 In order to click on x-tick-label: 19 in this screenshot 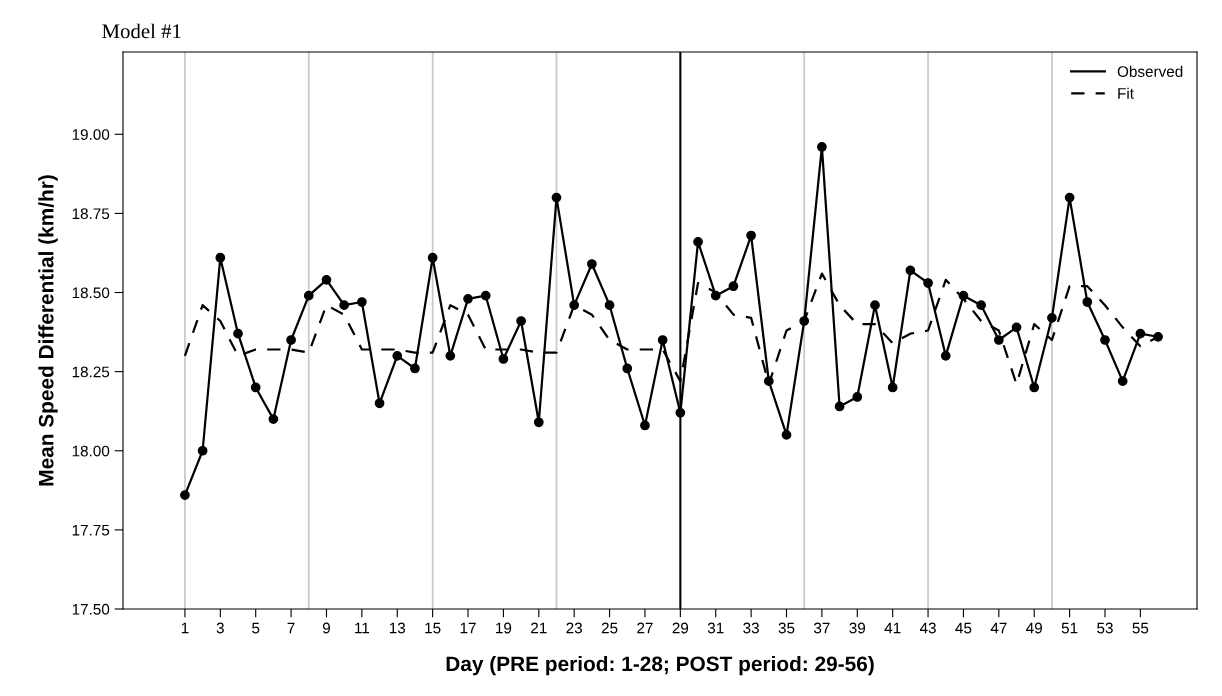, I will do `click(504, 628)`.